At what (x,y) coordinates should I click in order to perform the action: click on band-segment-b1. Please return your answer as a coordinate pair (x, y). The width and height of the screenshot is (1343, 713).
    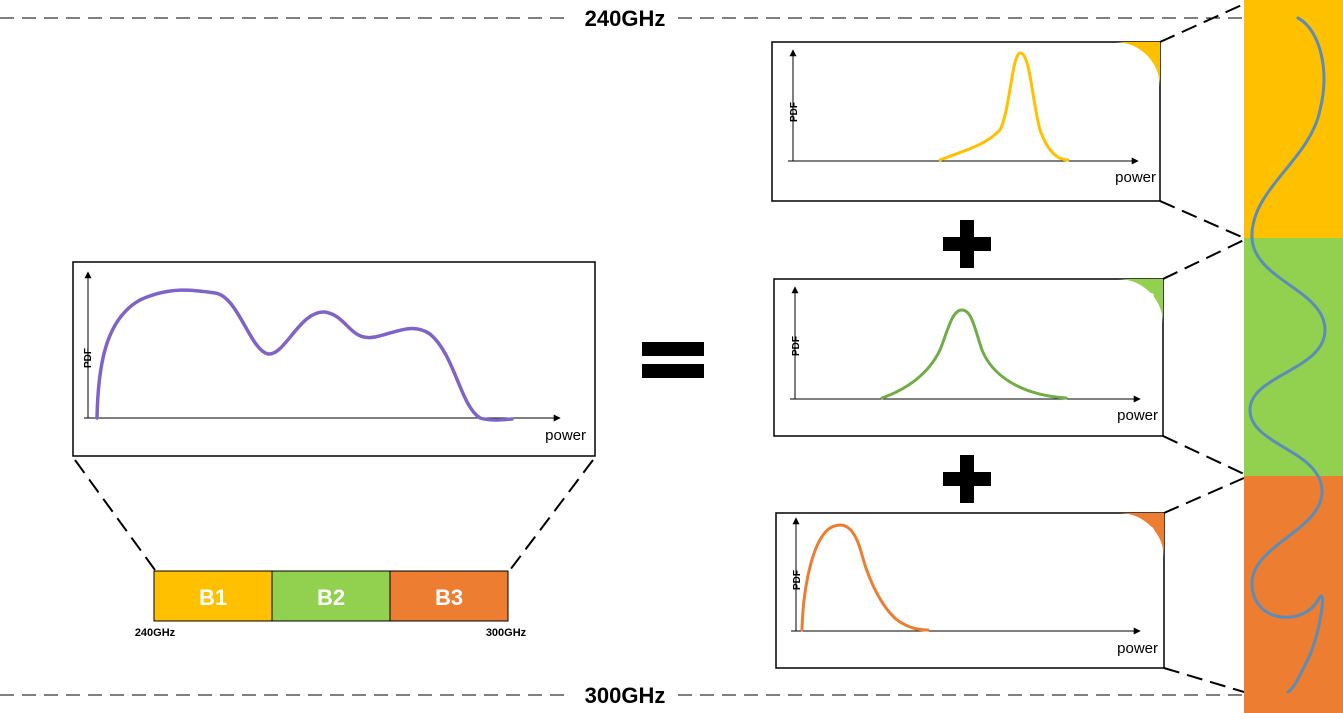
    Looking at the image, I should click on (213, 596).